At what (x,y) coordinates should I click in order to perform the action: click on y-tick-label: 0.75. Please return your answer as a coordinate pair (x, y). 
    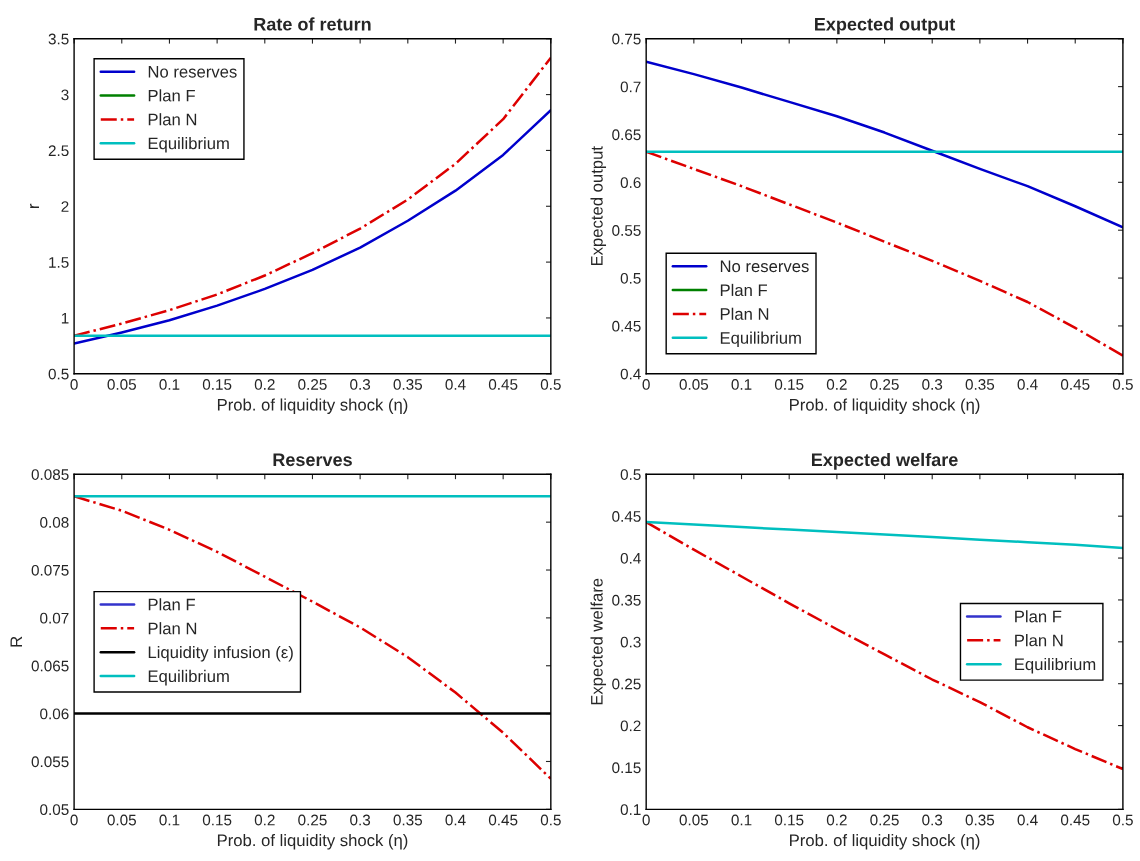
    Looking at the image, I should click on (626, 39).